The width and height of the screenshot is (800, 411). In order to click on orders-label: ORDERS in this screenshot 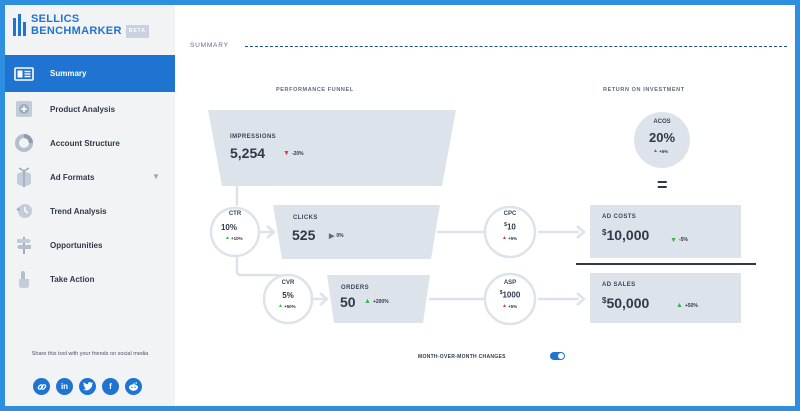, I will do `click(355, 288)`.